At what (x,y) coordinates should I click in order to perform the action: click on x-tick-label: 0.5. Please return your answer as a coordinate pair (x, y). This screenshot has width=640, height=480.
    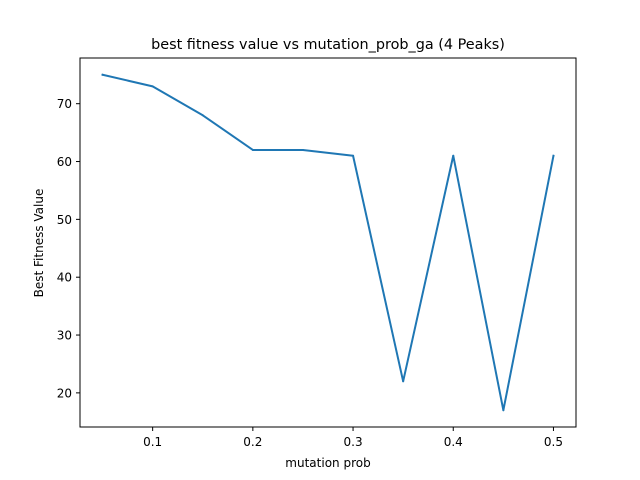
    Looking at the image, I should click on (553, 442).